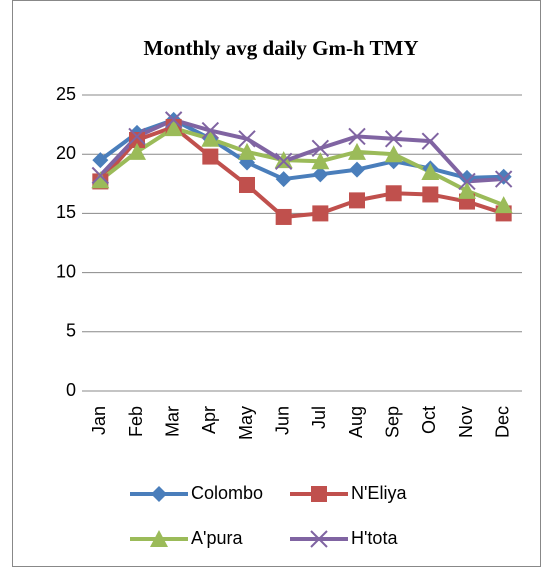 The image size is (546, 567). What do you see at coordinates (99, 420) in the screenshot?
I see `x-tick-label: Jan` at bounding box center [99, 420].